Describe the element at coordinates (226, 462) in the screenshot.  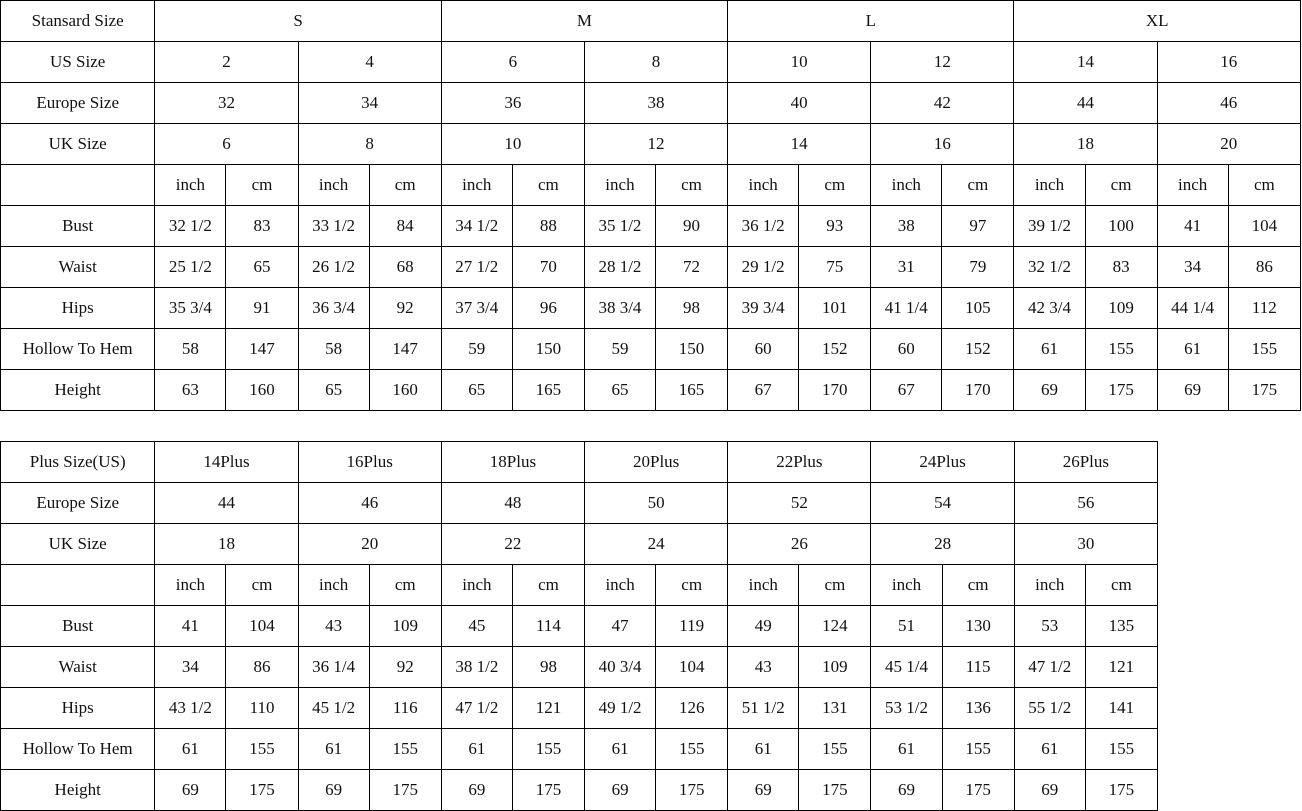
I see `plus-size-value: 14Plus` at that location.